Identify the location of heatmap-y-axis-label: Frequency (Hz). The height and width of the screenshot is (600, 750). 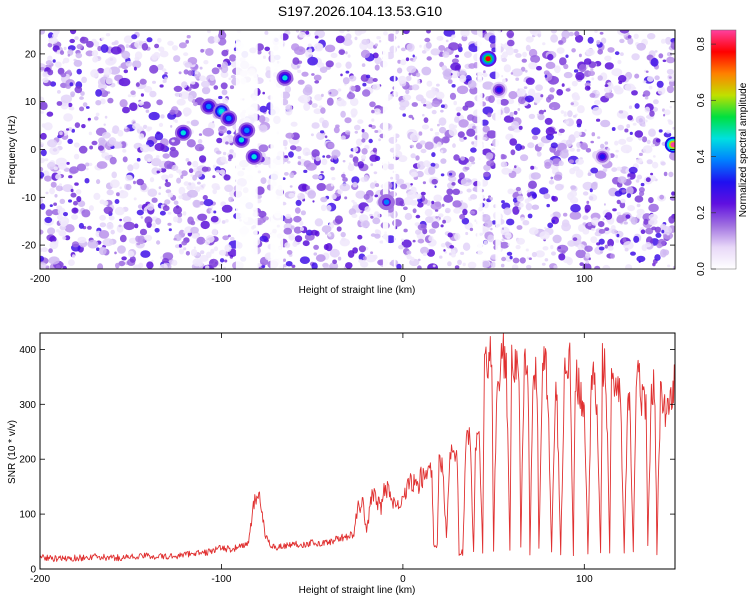
(12, 150).